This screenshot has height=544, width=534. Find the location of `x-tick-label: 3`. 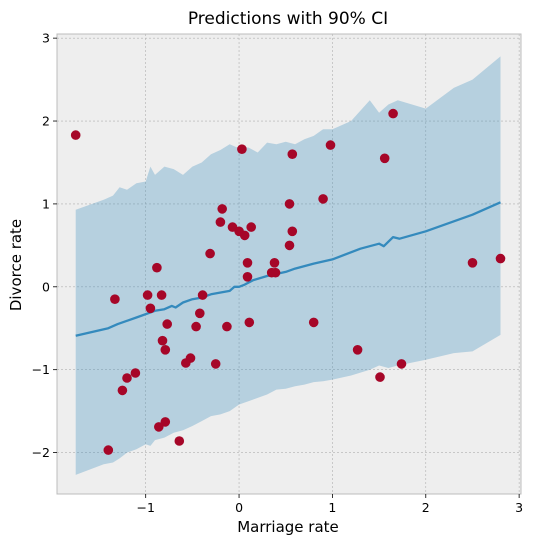

x-tick-label: 3 is located at coordinates (519, 507).